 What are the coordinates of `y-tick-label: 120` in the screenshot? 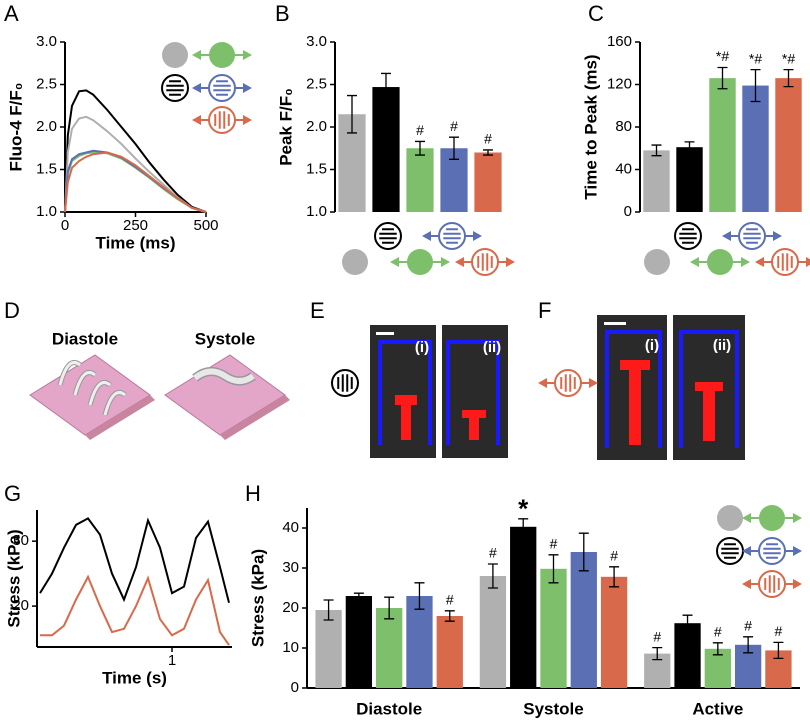 It's located at (619, 83).